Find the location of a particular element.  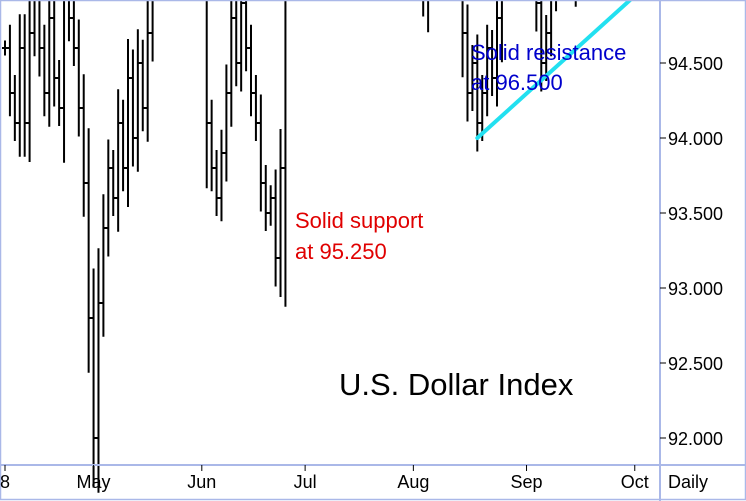

price-tick-label: 94.000 is located at coordinates (695, 139).